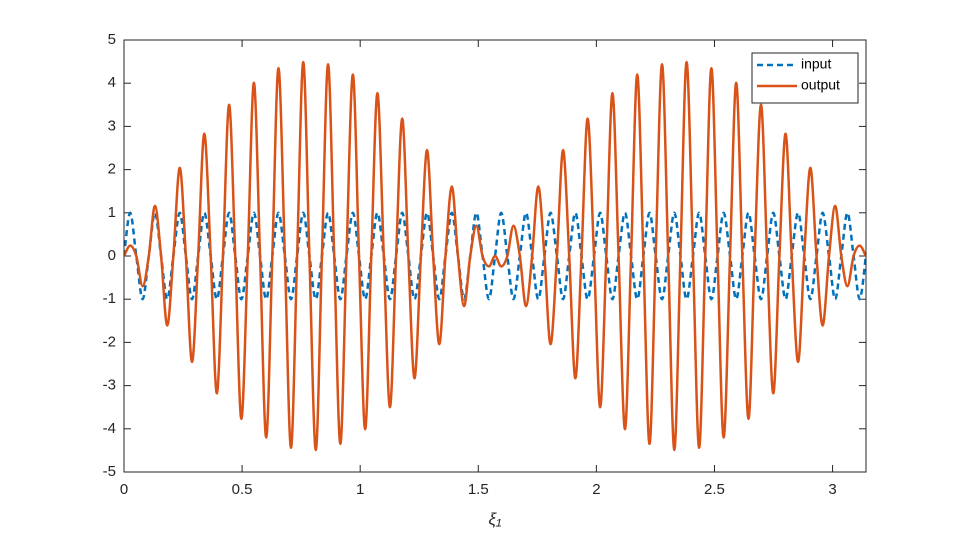 This screenshot has width=957, height=539. I want to click on y-tick-label: 3, so click(112, 125).